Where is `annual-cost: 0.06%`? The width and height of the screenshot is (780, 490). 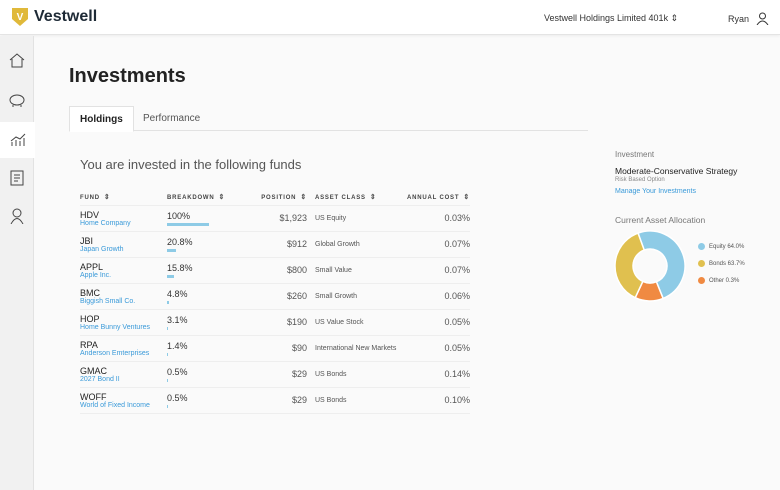 annual-cost: 0.06% is located at coordinates (433, 296).